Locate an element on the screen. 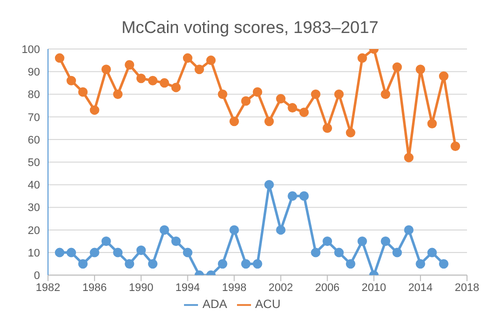 Image resolution: width=500 pixels, height=321 pixels. x-tick-label: 1990 is located at coordinates (141, 288).